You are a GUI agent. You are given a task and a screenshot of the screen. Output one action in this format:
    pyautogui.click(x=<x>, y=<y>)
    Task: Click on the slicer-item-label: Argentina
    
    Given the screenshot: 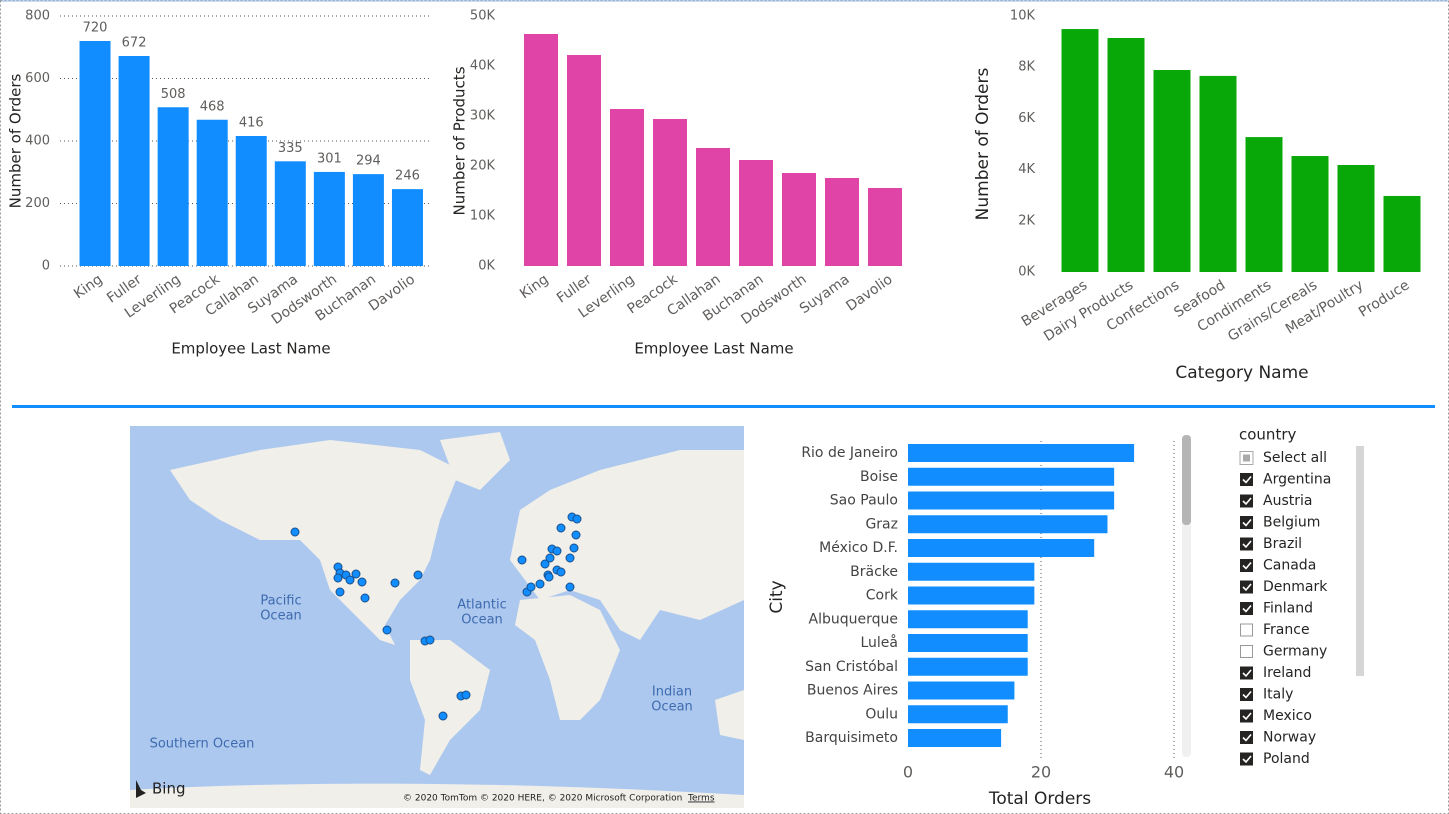 What is the action you would take?
    pyautogui.click(x=1297, y=480)
    